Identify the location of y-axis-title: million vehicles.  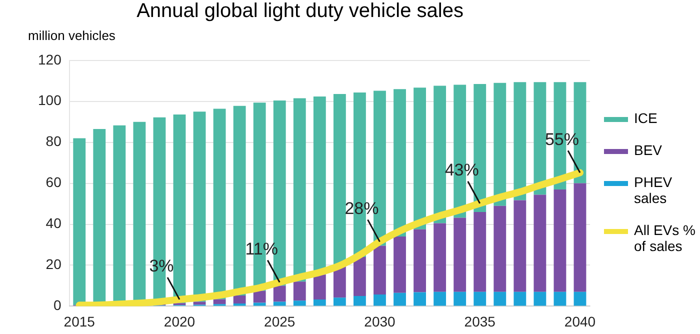
(72, 35).